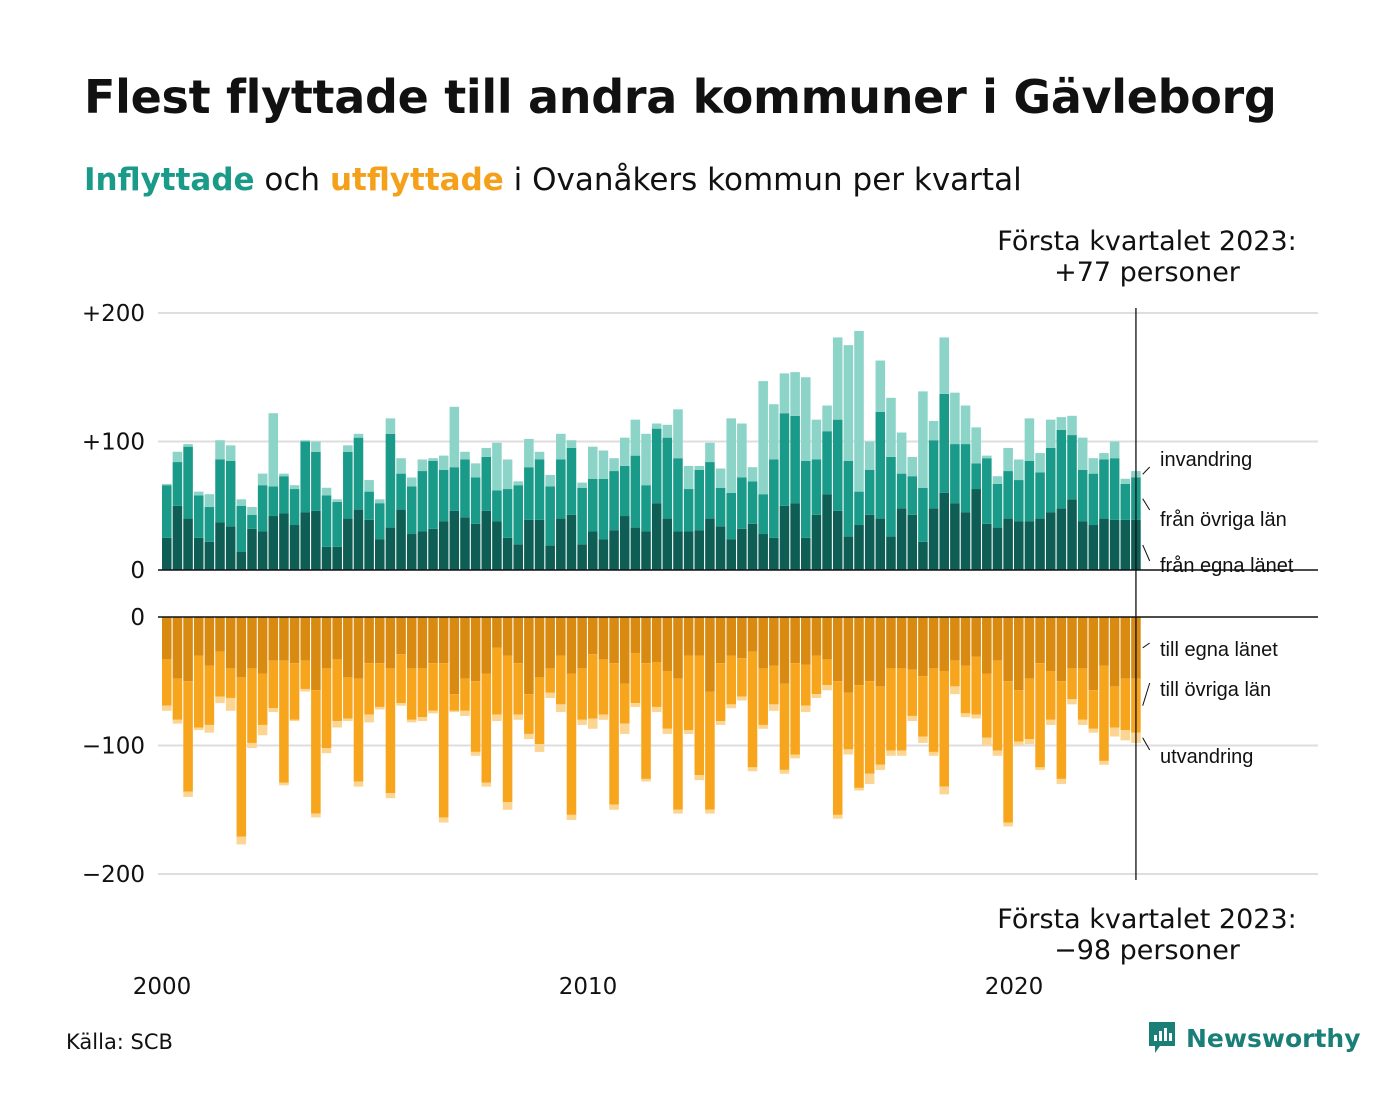  I want to click on annotation-in-line2: +77 personer, so click(1147, 272).